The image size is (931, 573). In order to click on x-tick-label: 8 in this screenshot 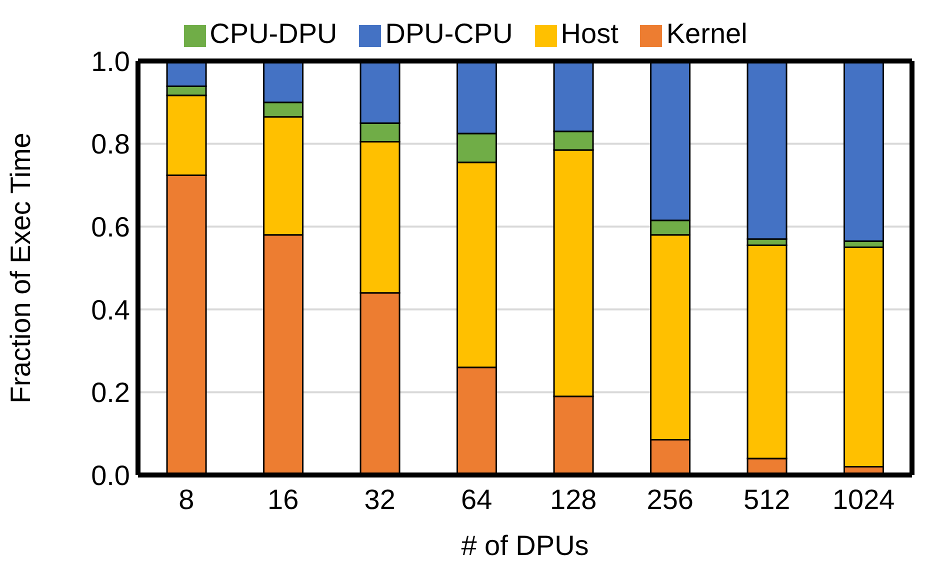, I will do `click(186, 499)`.